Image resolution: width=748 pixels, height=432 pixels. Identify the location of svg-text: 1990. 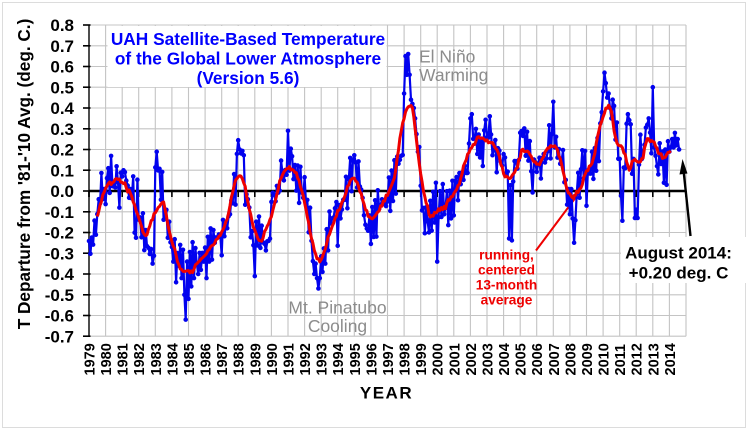
(273, 359).